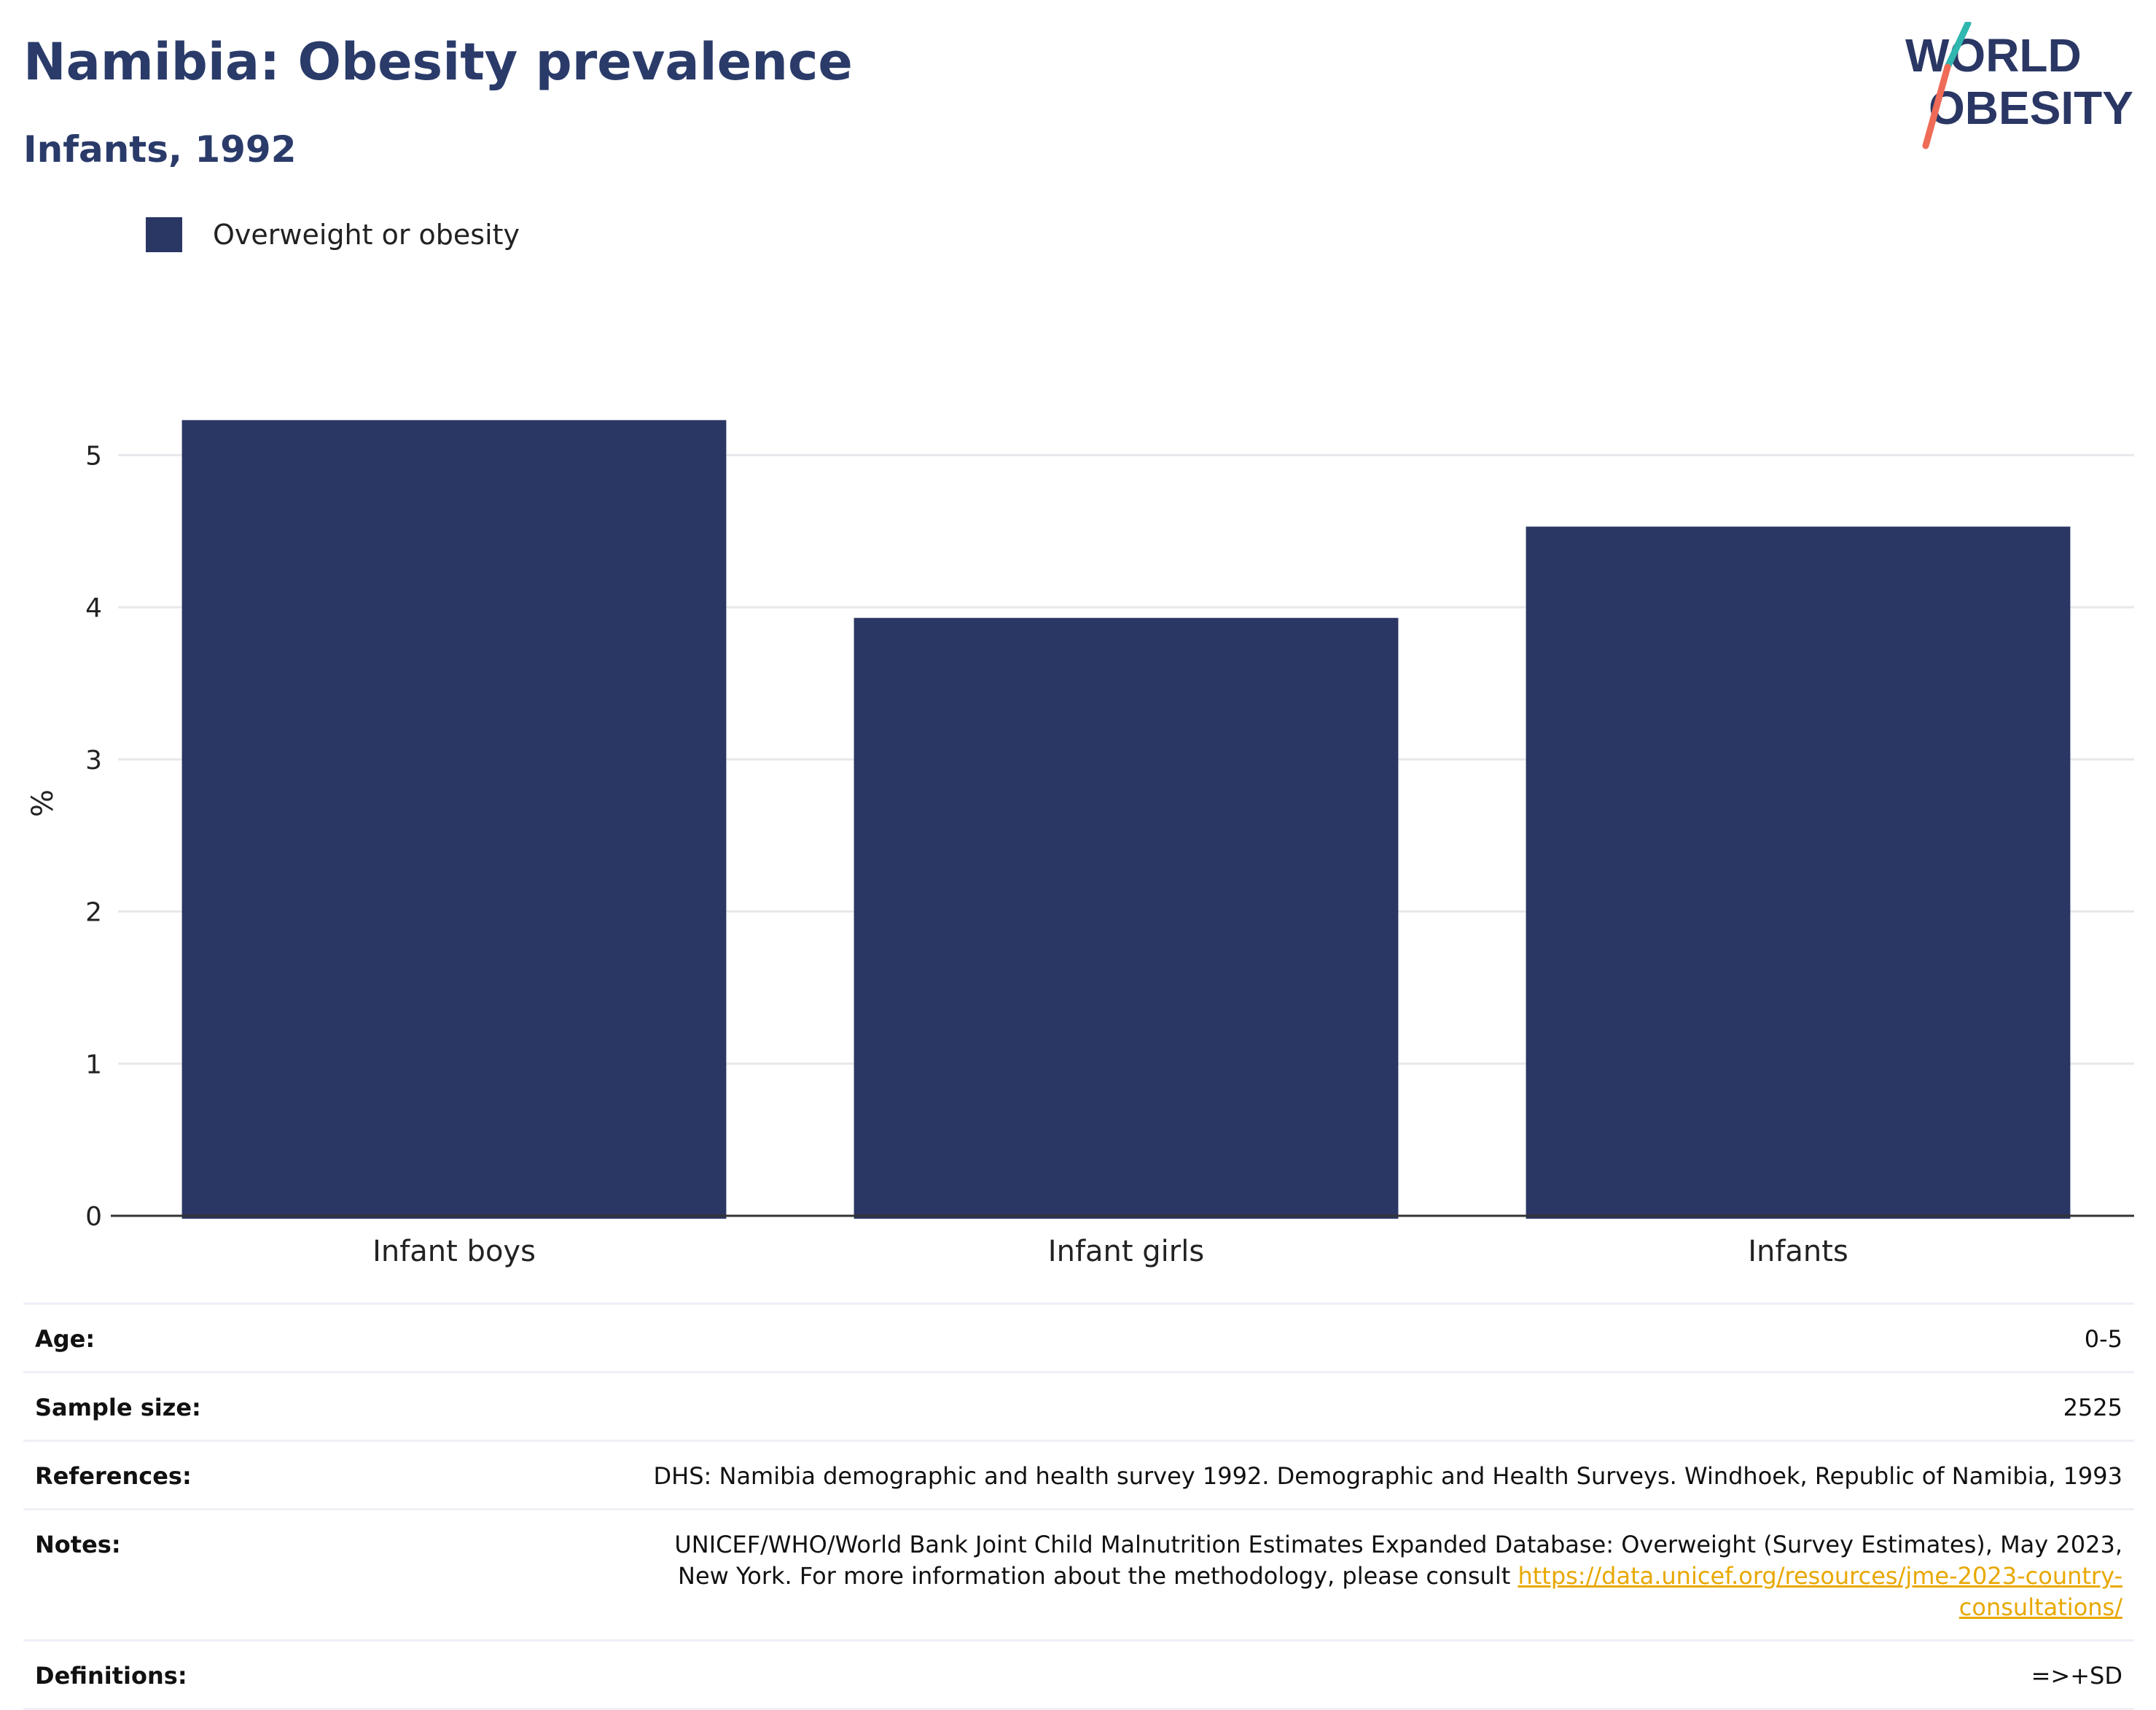 This screenshot has height=1710, width=2156. Describe the element at coordinates (1079, 1339) in the screenshot. I see `meta-row-age: Age: 0-5` at that location.